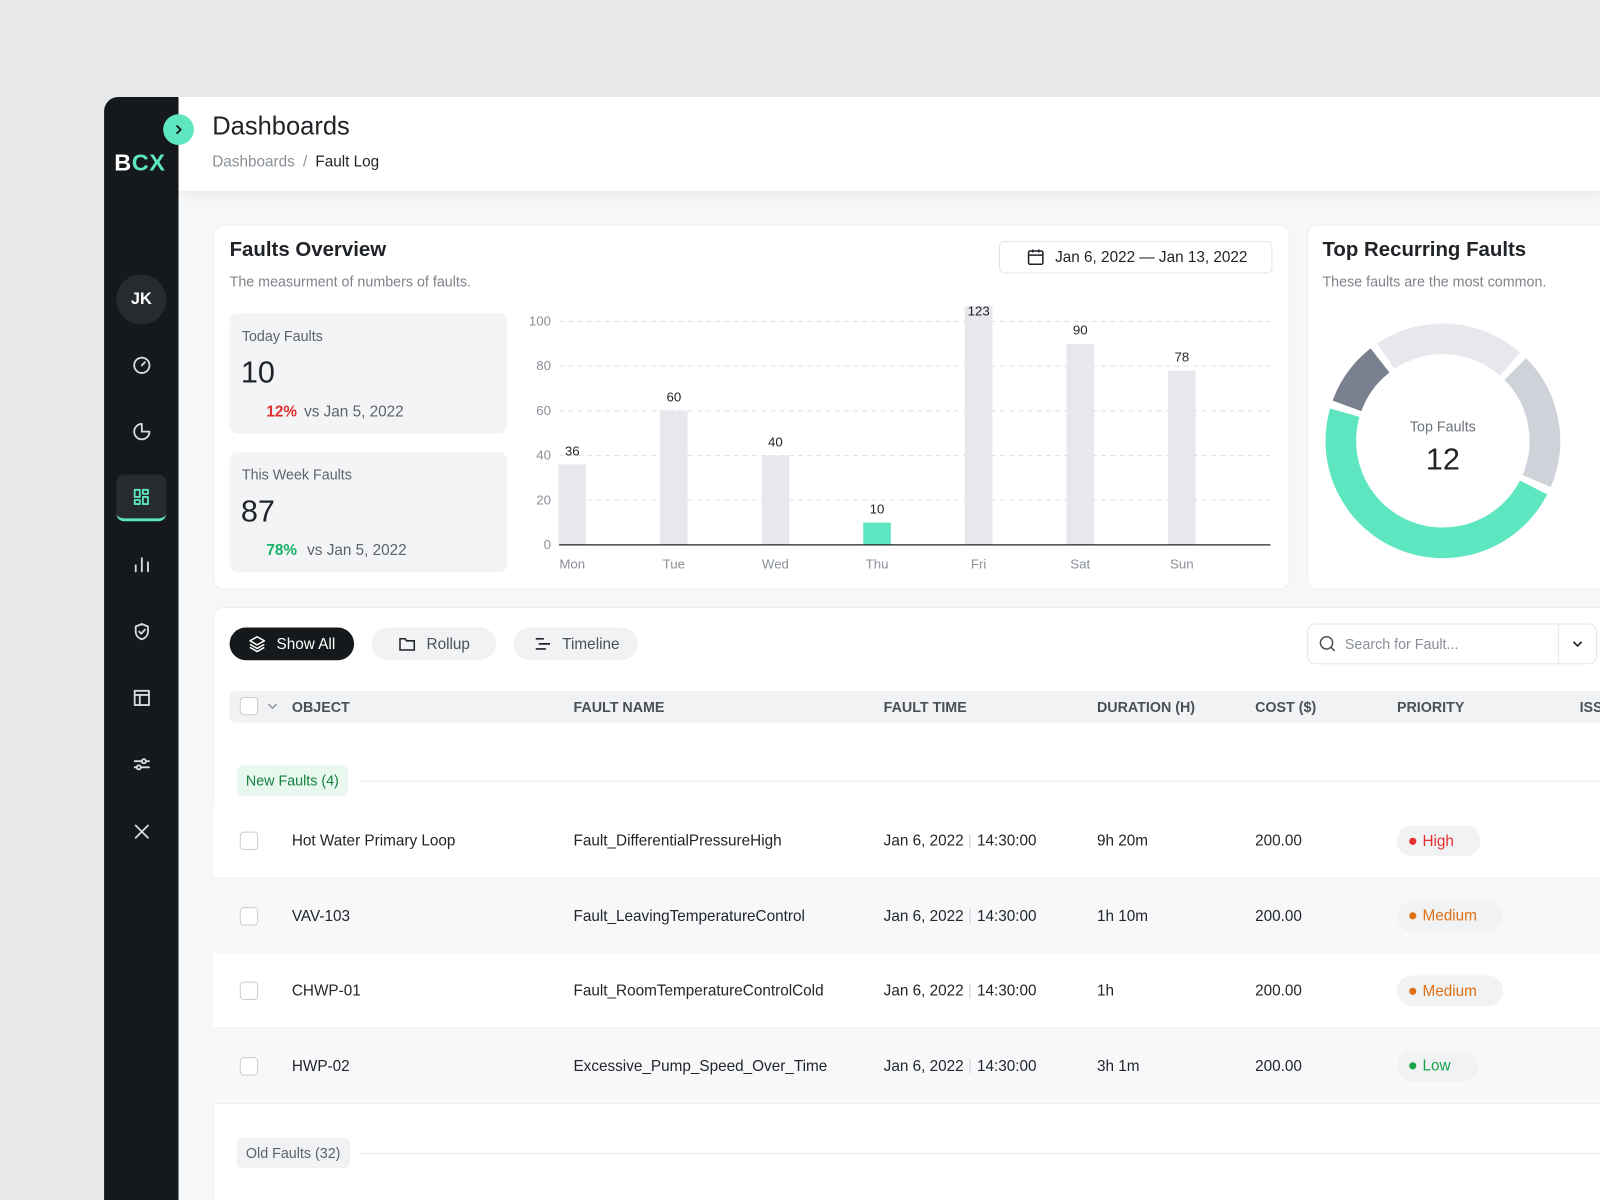 The image size is (1600, 1200). I want to click on donut-center-value: 12, so click(1442, 459).